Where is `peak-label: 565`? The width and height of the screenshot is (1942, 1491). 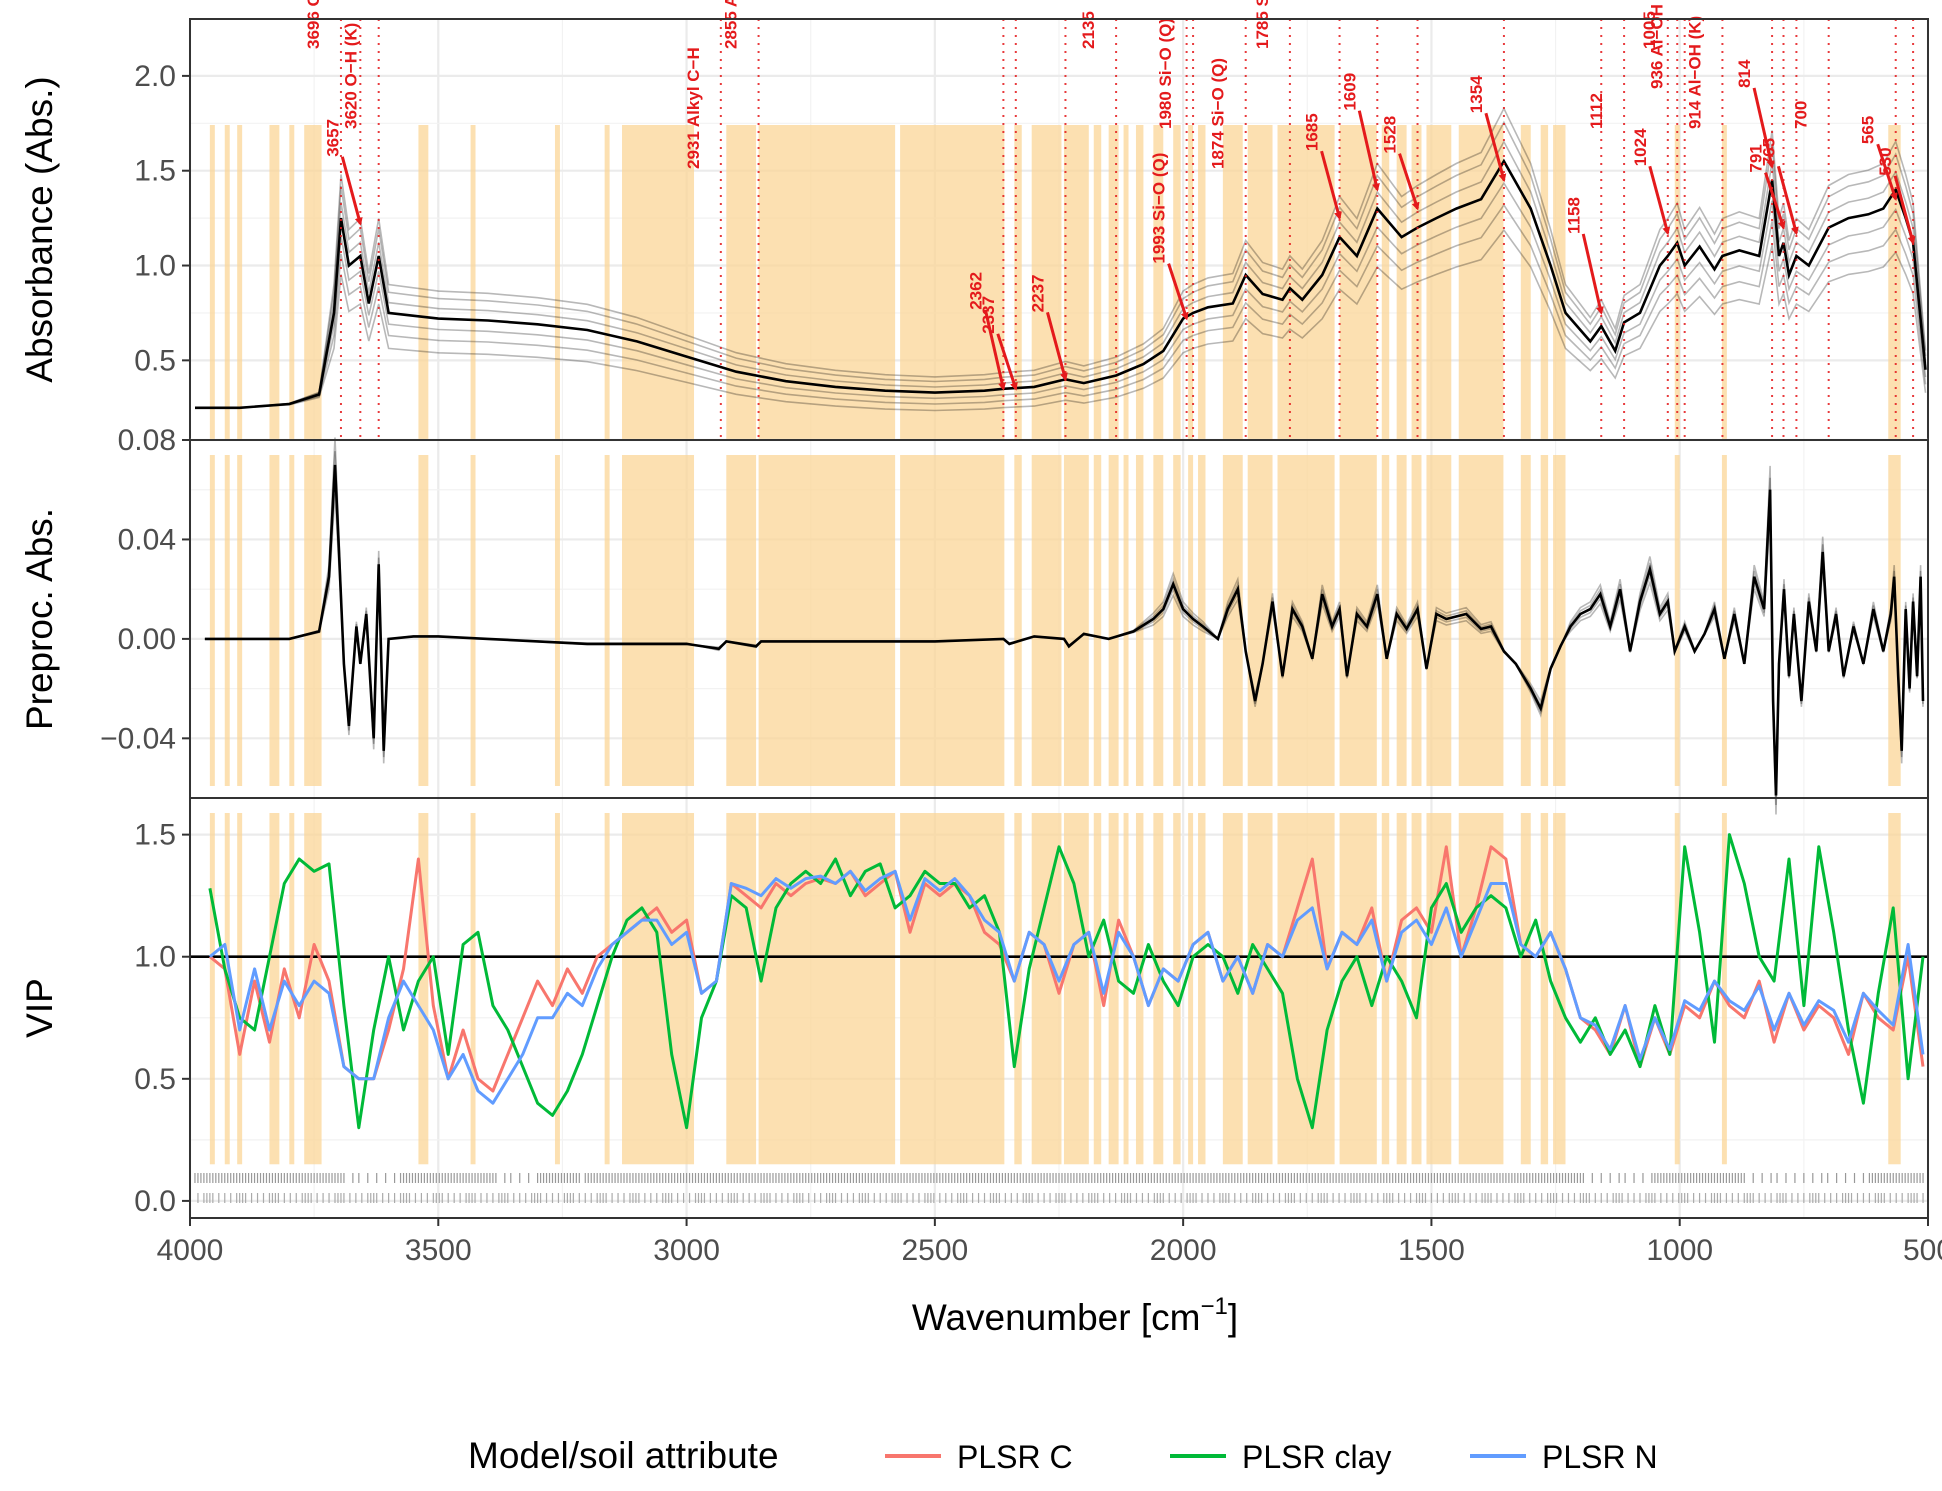
peak-label: 565 is located at coordinates (1868, 130).